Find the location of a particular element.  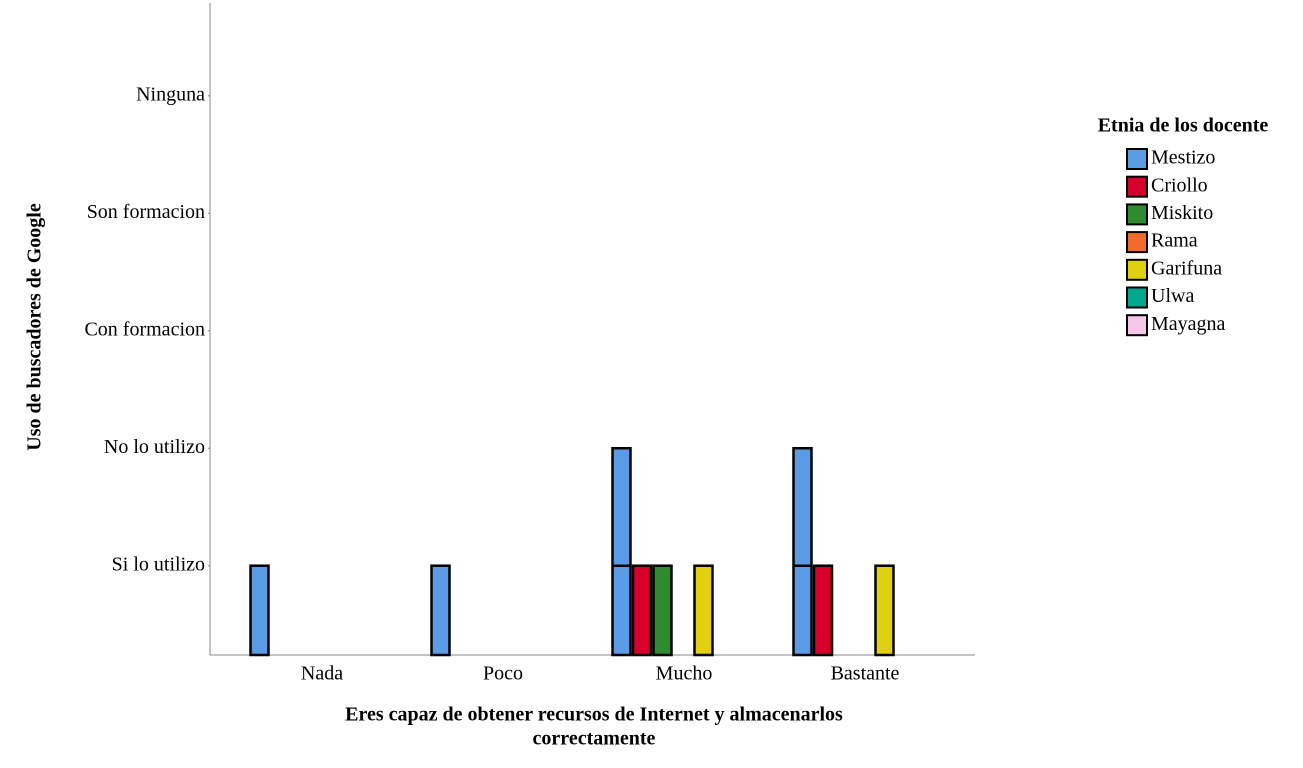

legend-label: Mayagna is located at coordinates (1188, 324).